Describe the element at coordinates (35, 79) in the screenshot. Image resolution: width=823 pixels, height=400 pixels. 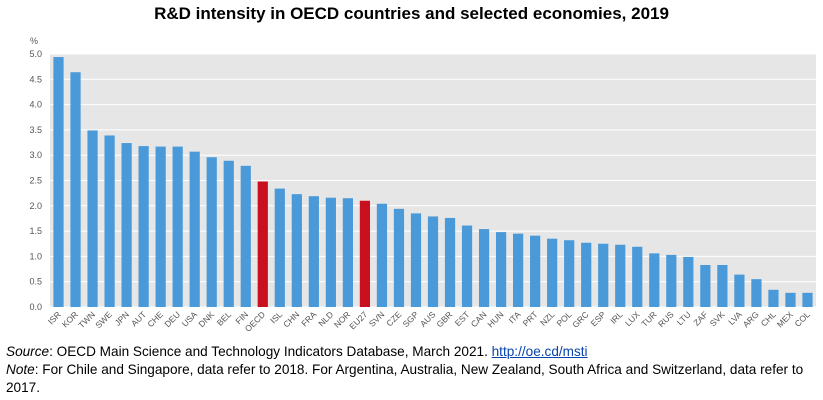
I see `y-tick-label: 4.5` at that location.